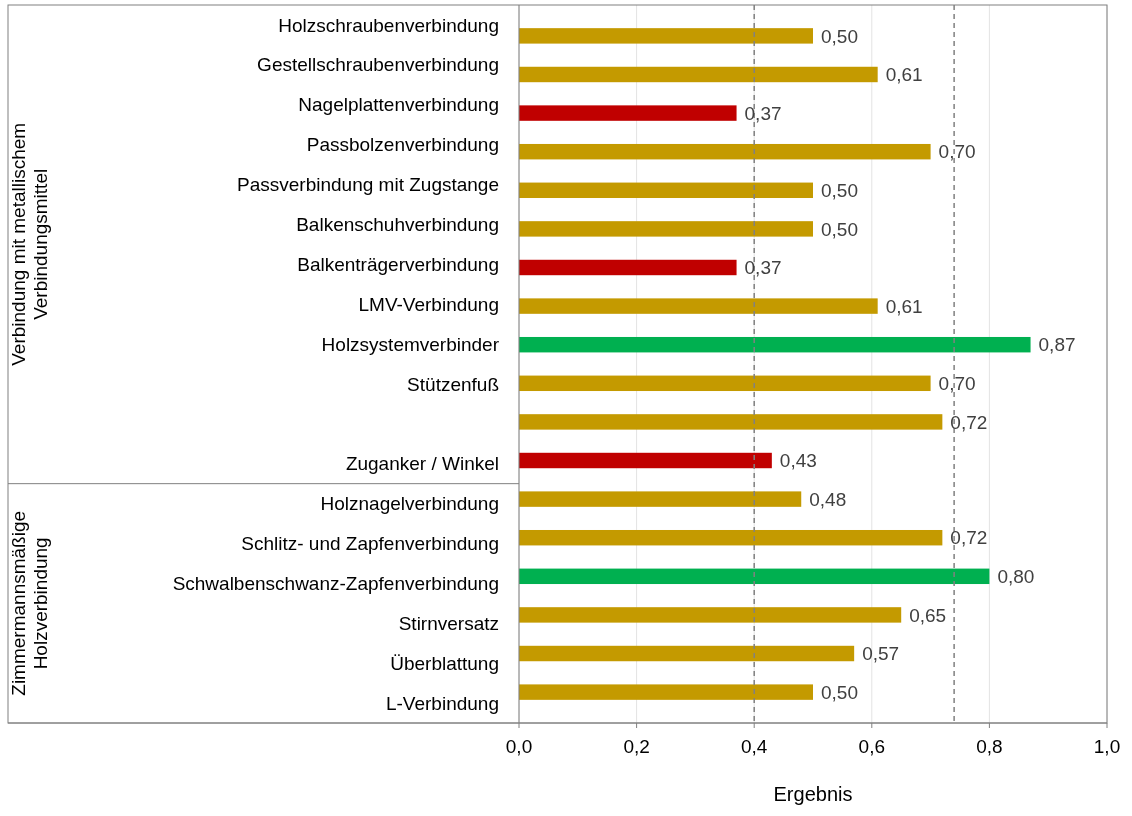 Image resolution: width=1132 pixels, height=816 pixels. Describe the element at coordinates (422, 464) in the screenshot. I see `y-tick-label: Zuganker / Winkel` at that location.